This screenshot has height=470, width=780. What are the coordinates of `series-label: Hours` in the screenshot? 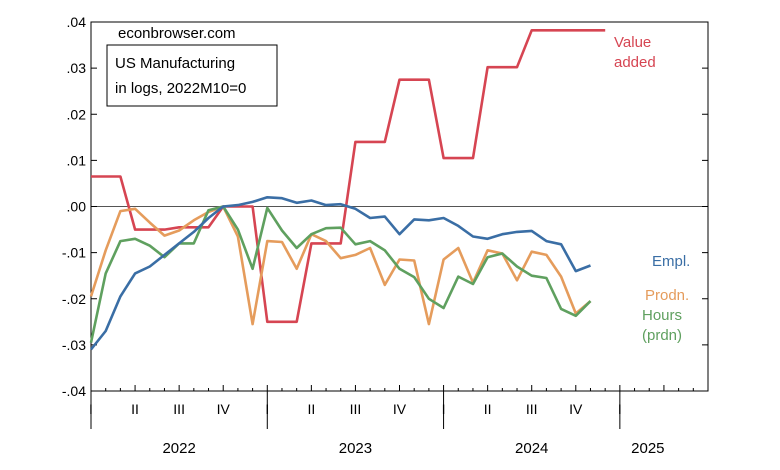 It's located at (662, 315).